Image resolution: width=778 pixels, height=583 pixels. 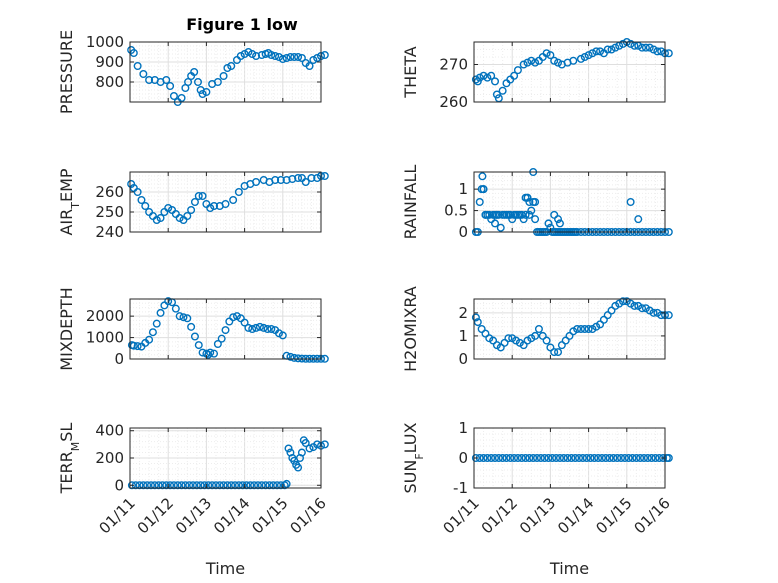 What do you see at coordinates (463, 428) in the screenshot?
I see `y-tick-label: 1` at bounding box center [463, 428].